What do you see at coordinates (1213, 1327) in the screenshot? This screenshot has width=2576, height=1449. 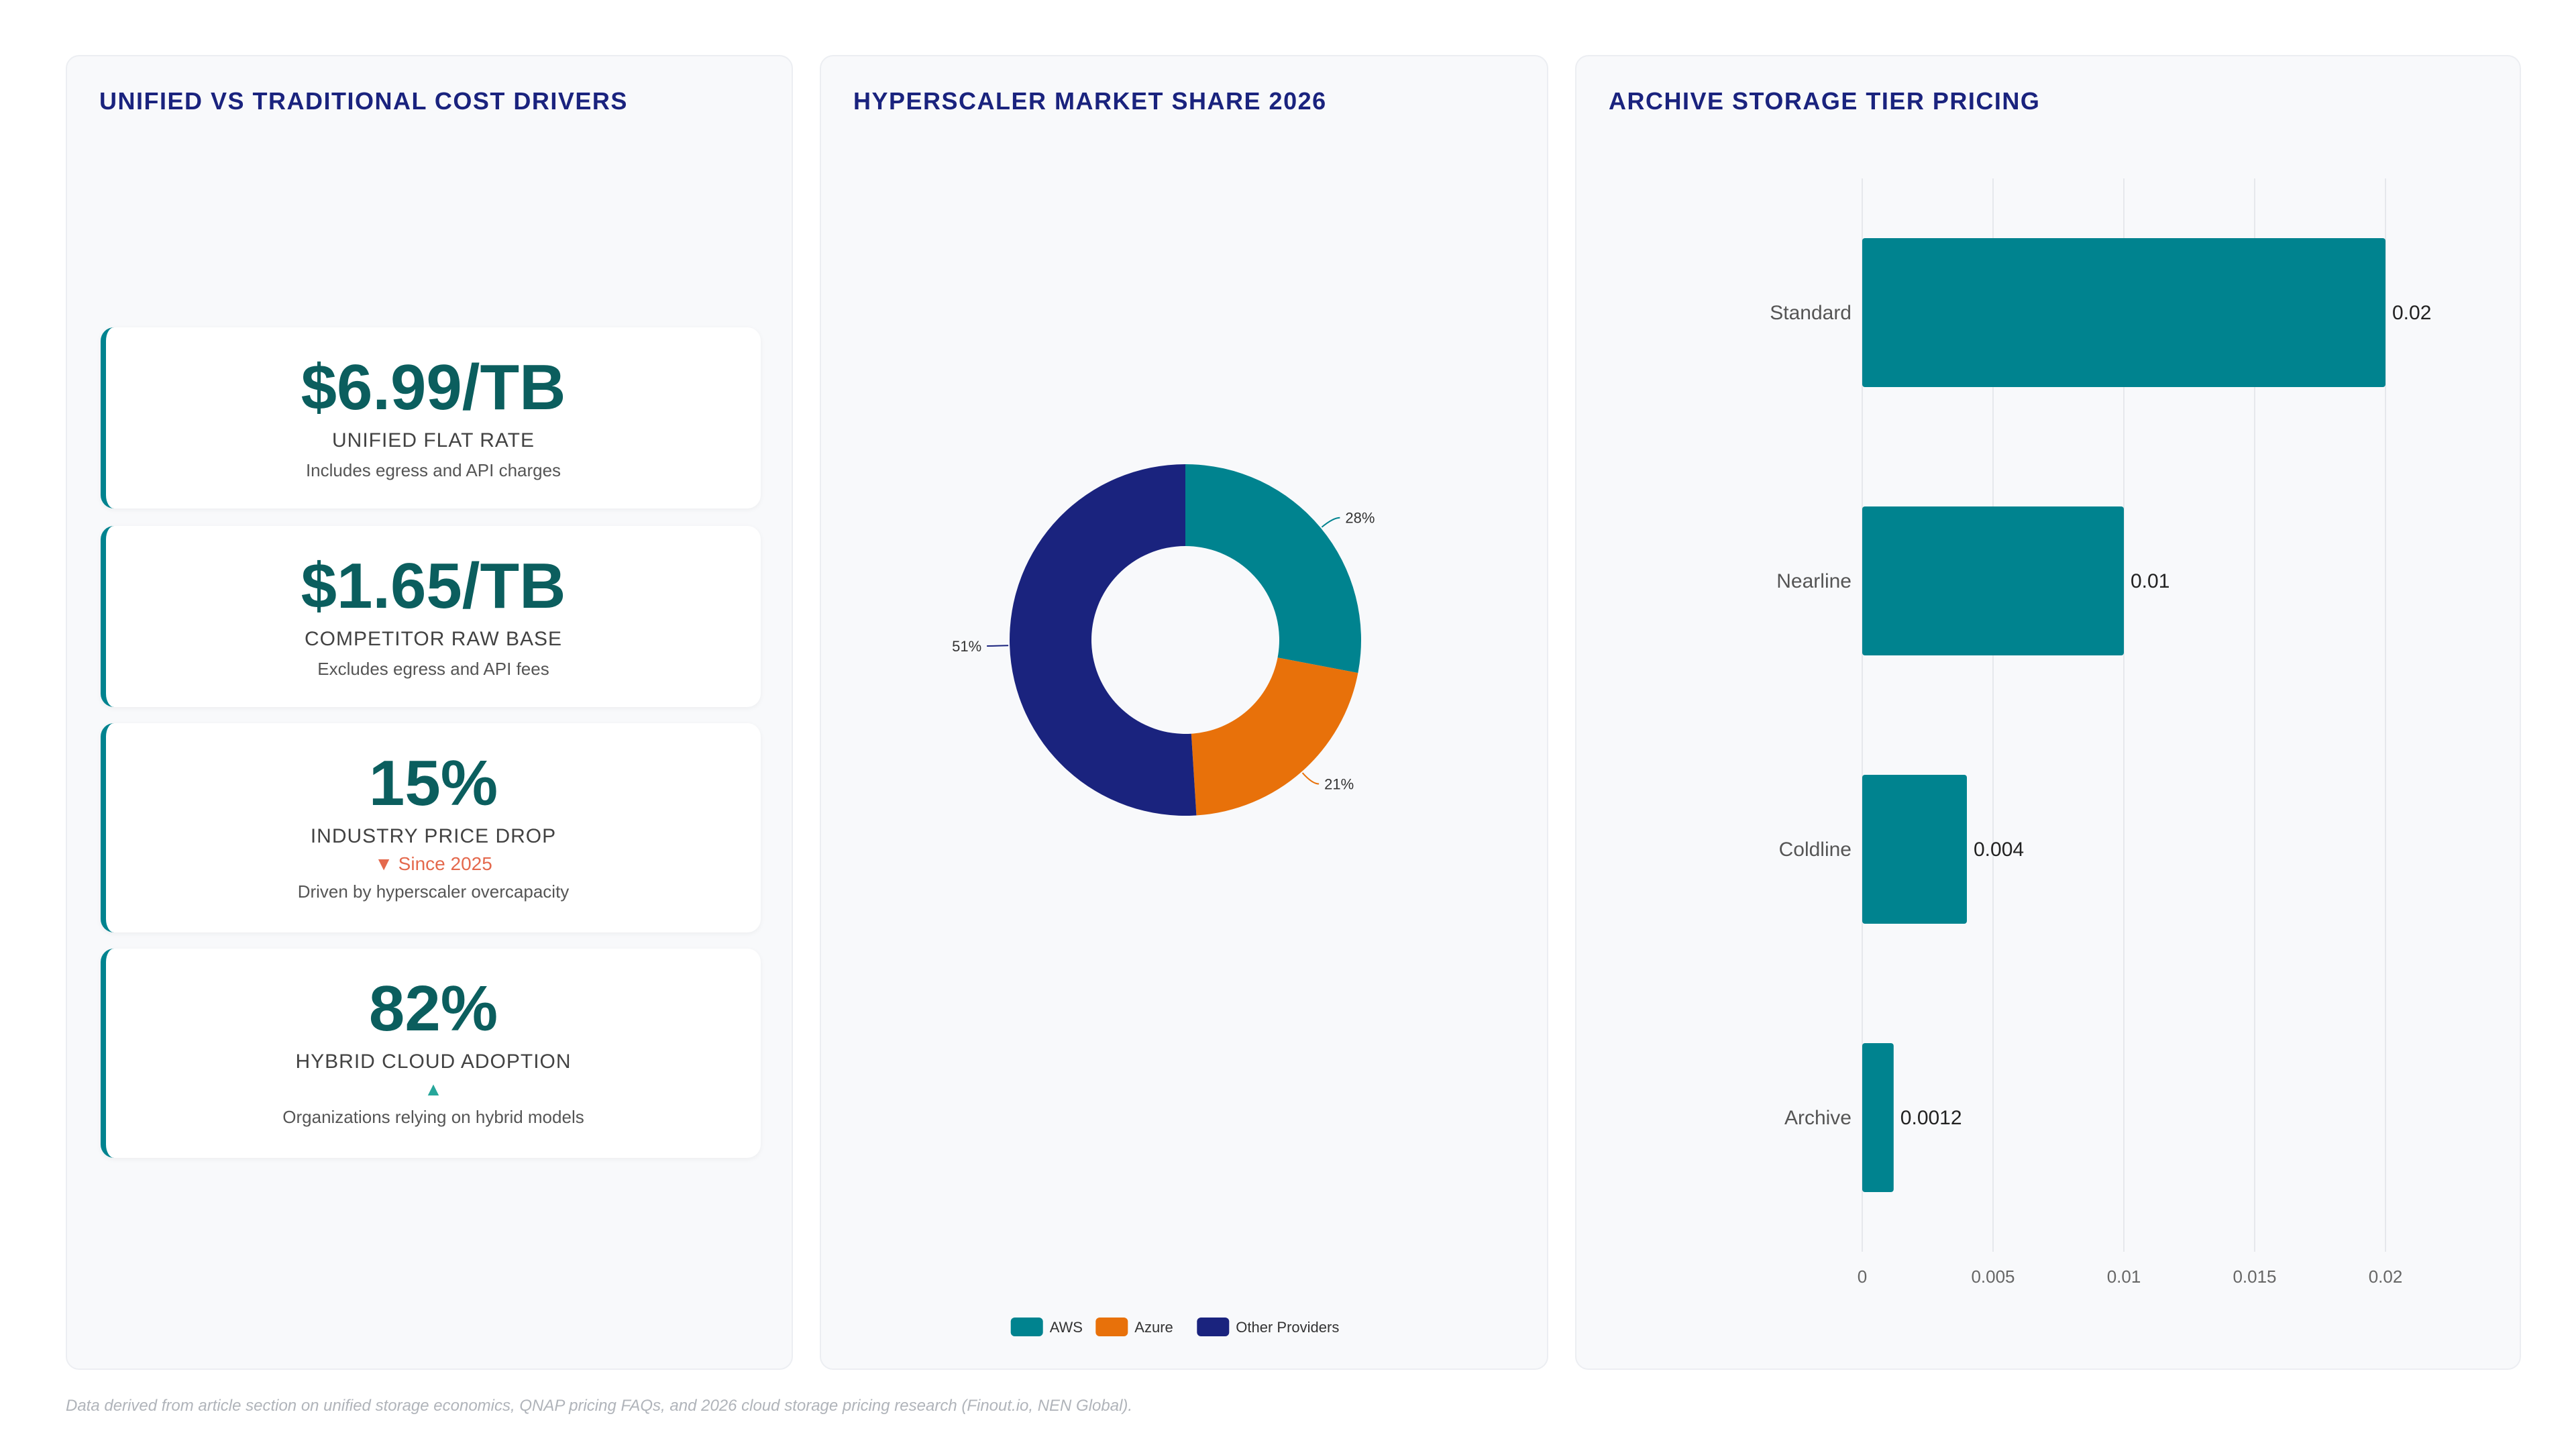 I see `legend-swatch-other-providers` at bounding box center [1213, 1327].